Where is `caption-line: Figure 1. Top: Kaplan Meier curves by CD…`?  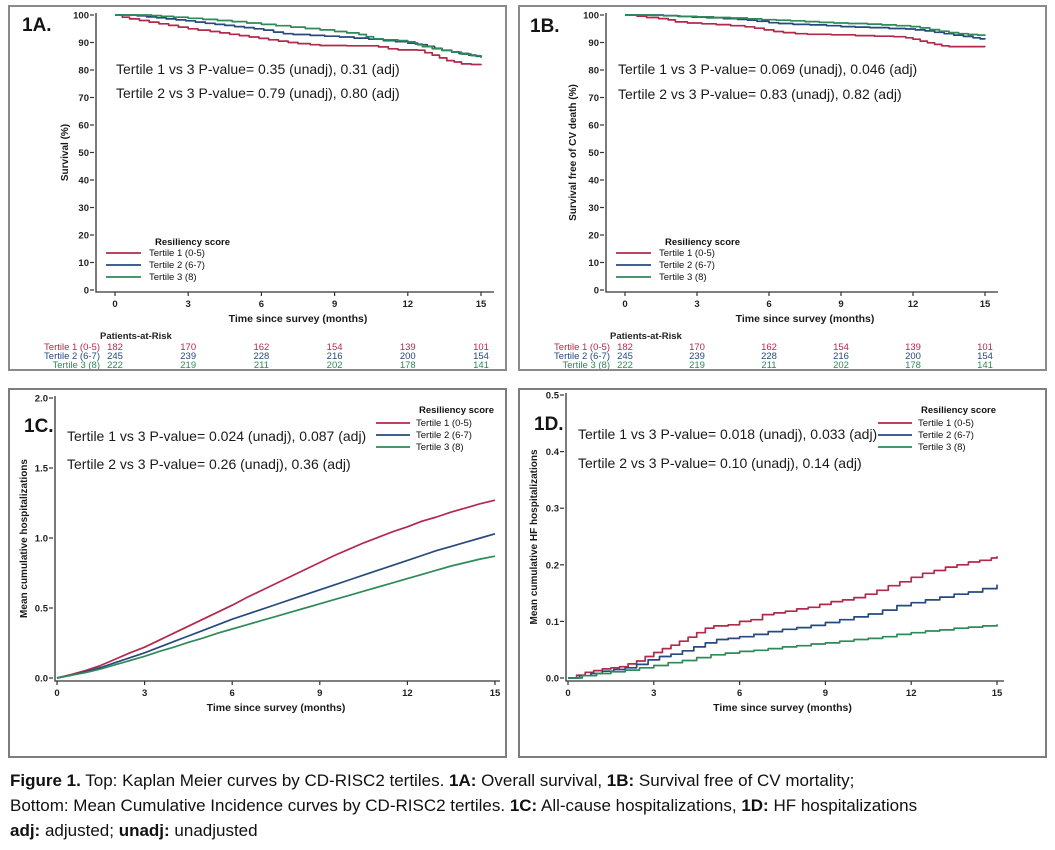
caption-line: Figure 1. Top: Kaplan Meier curves by CD… is located at coordinates (432, 780).